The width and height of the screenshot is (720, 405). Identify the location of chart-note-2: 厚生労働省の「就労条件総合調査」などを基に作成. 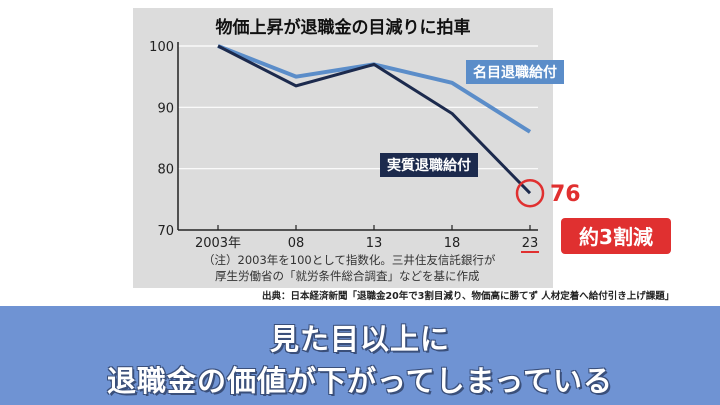
(347, 276).